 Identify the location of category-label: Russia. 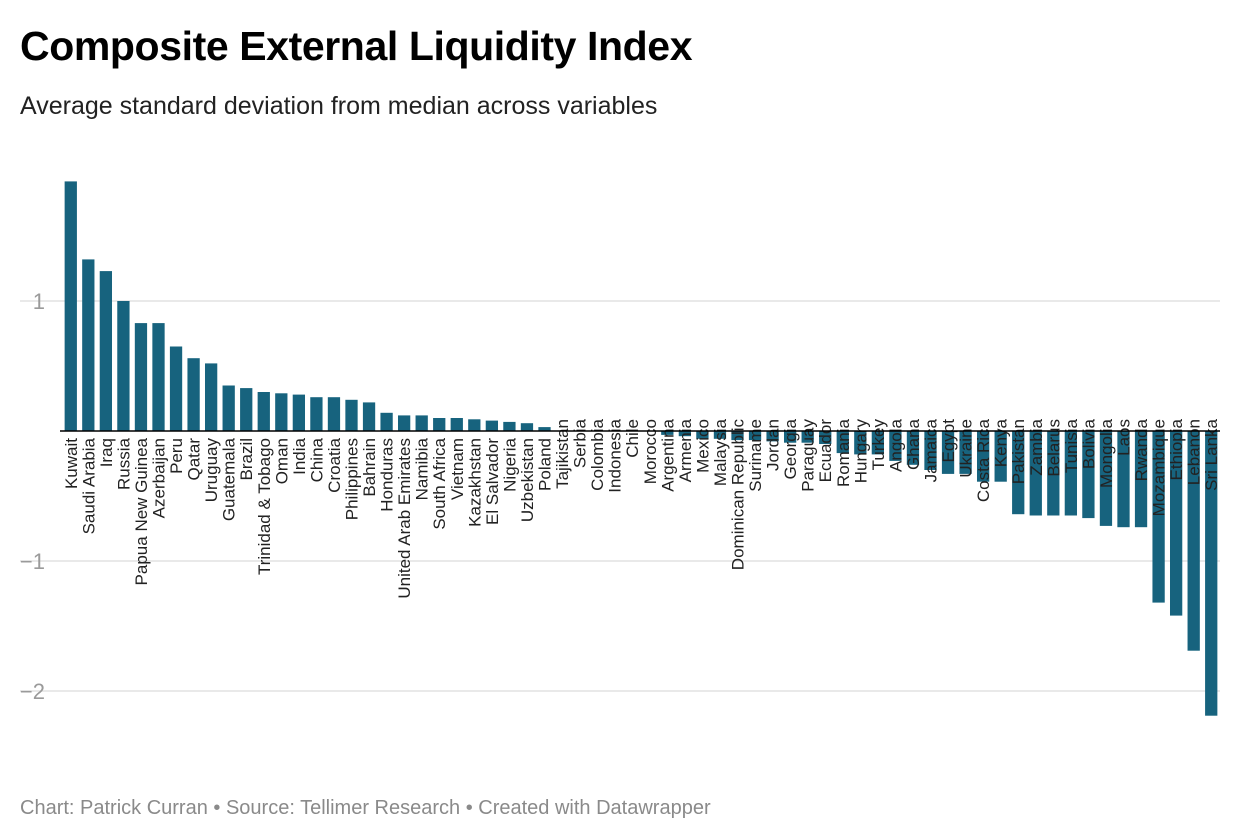
(123, 463).